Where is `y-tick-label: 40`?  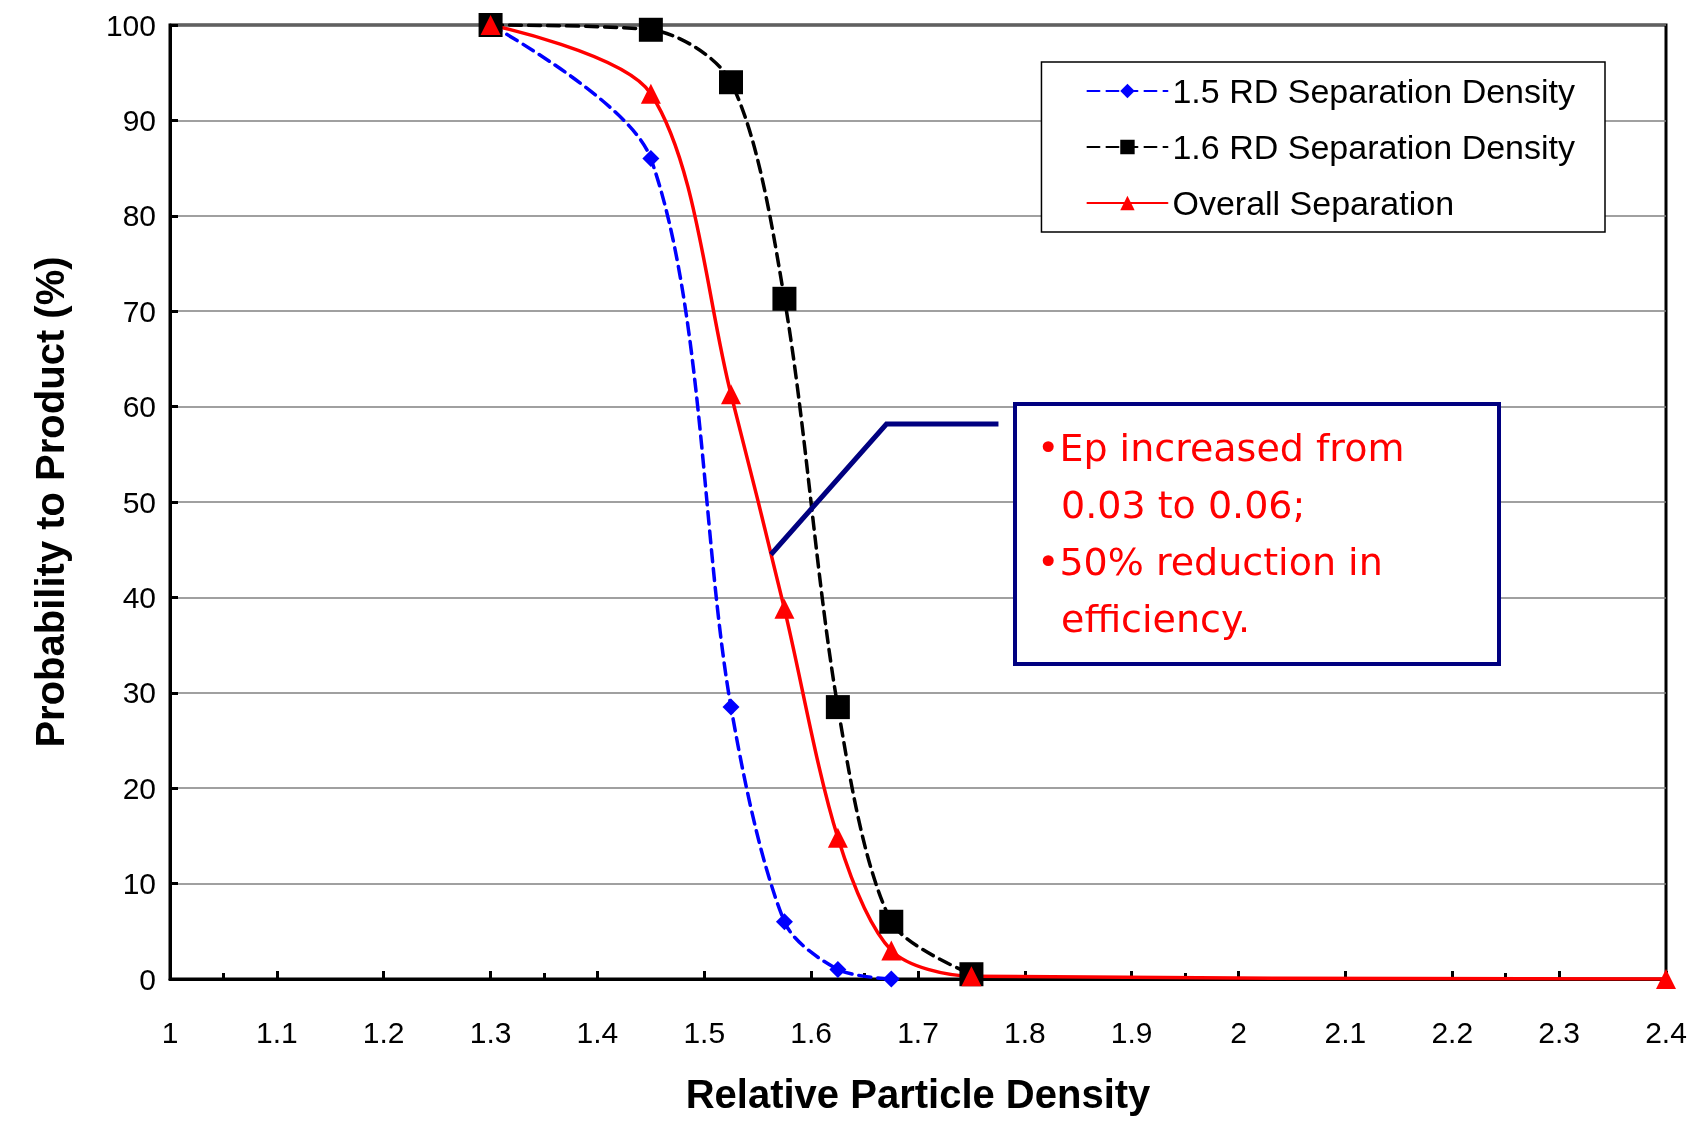
y-tick-label: 40 is located at coordinates (139, 597).